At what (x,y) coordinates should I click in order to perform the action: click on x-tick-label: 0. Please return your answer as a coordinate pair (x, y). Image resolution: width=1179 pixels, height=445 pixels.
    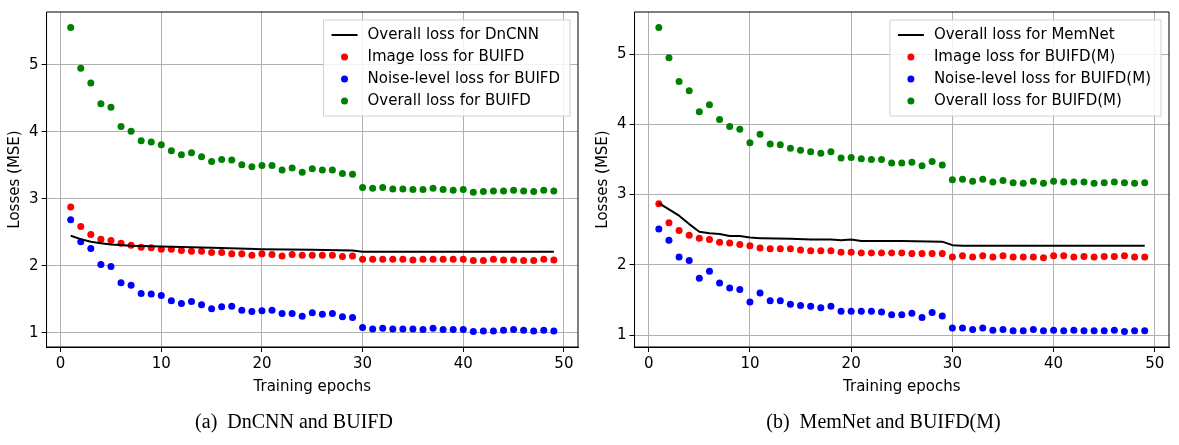
    Looking at the image, I should click on (60, 362).